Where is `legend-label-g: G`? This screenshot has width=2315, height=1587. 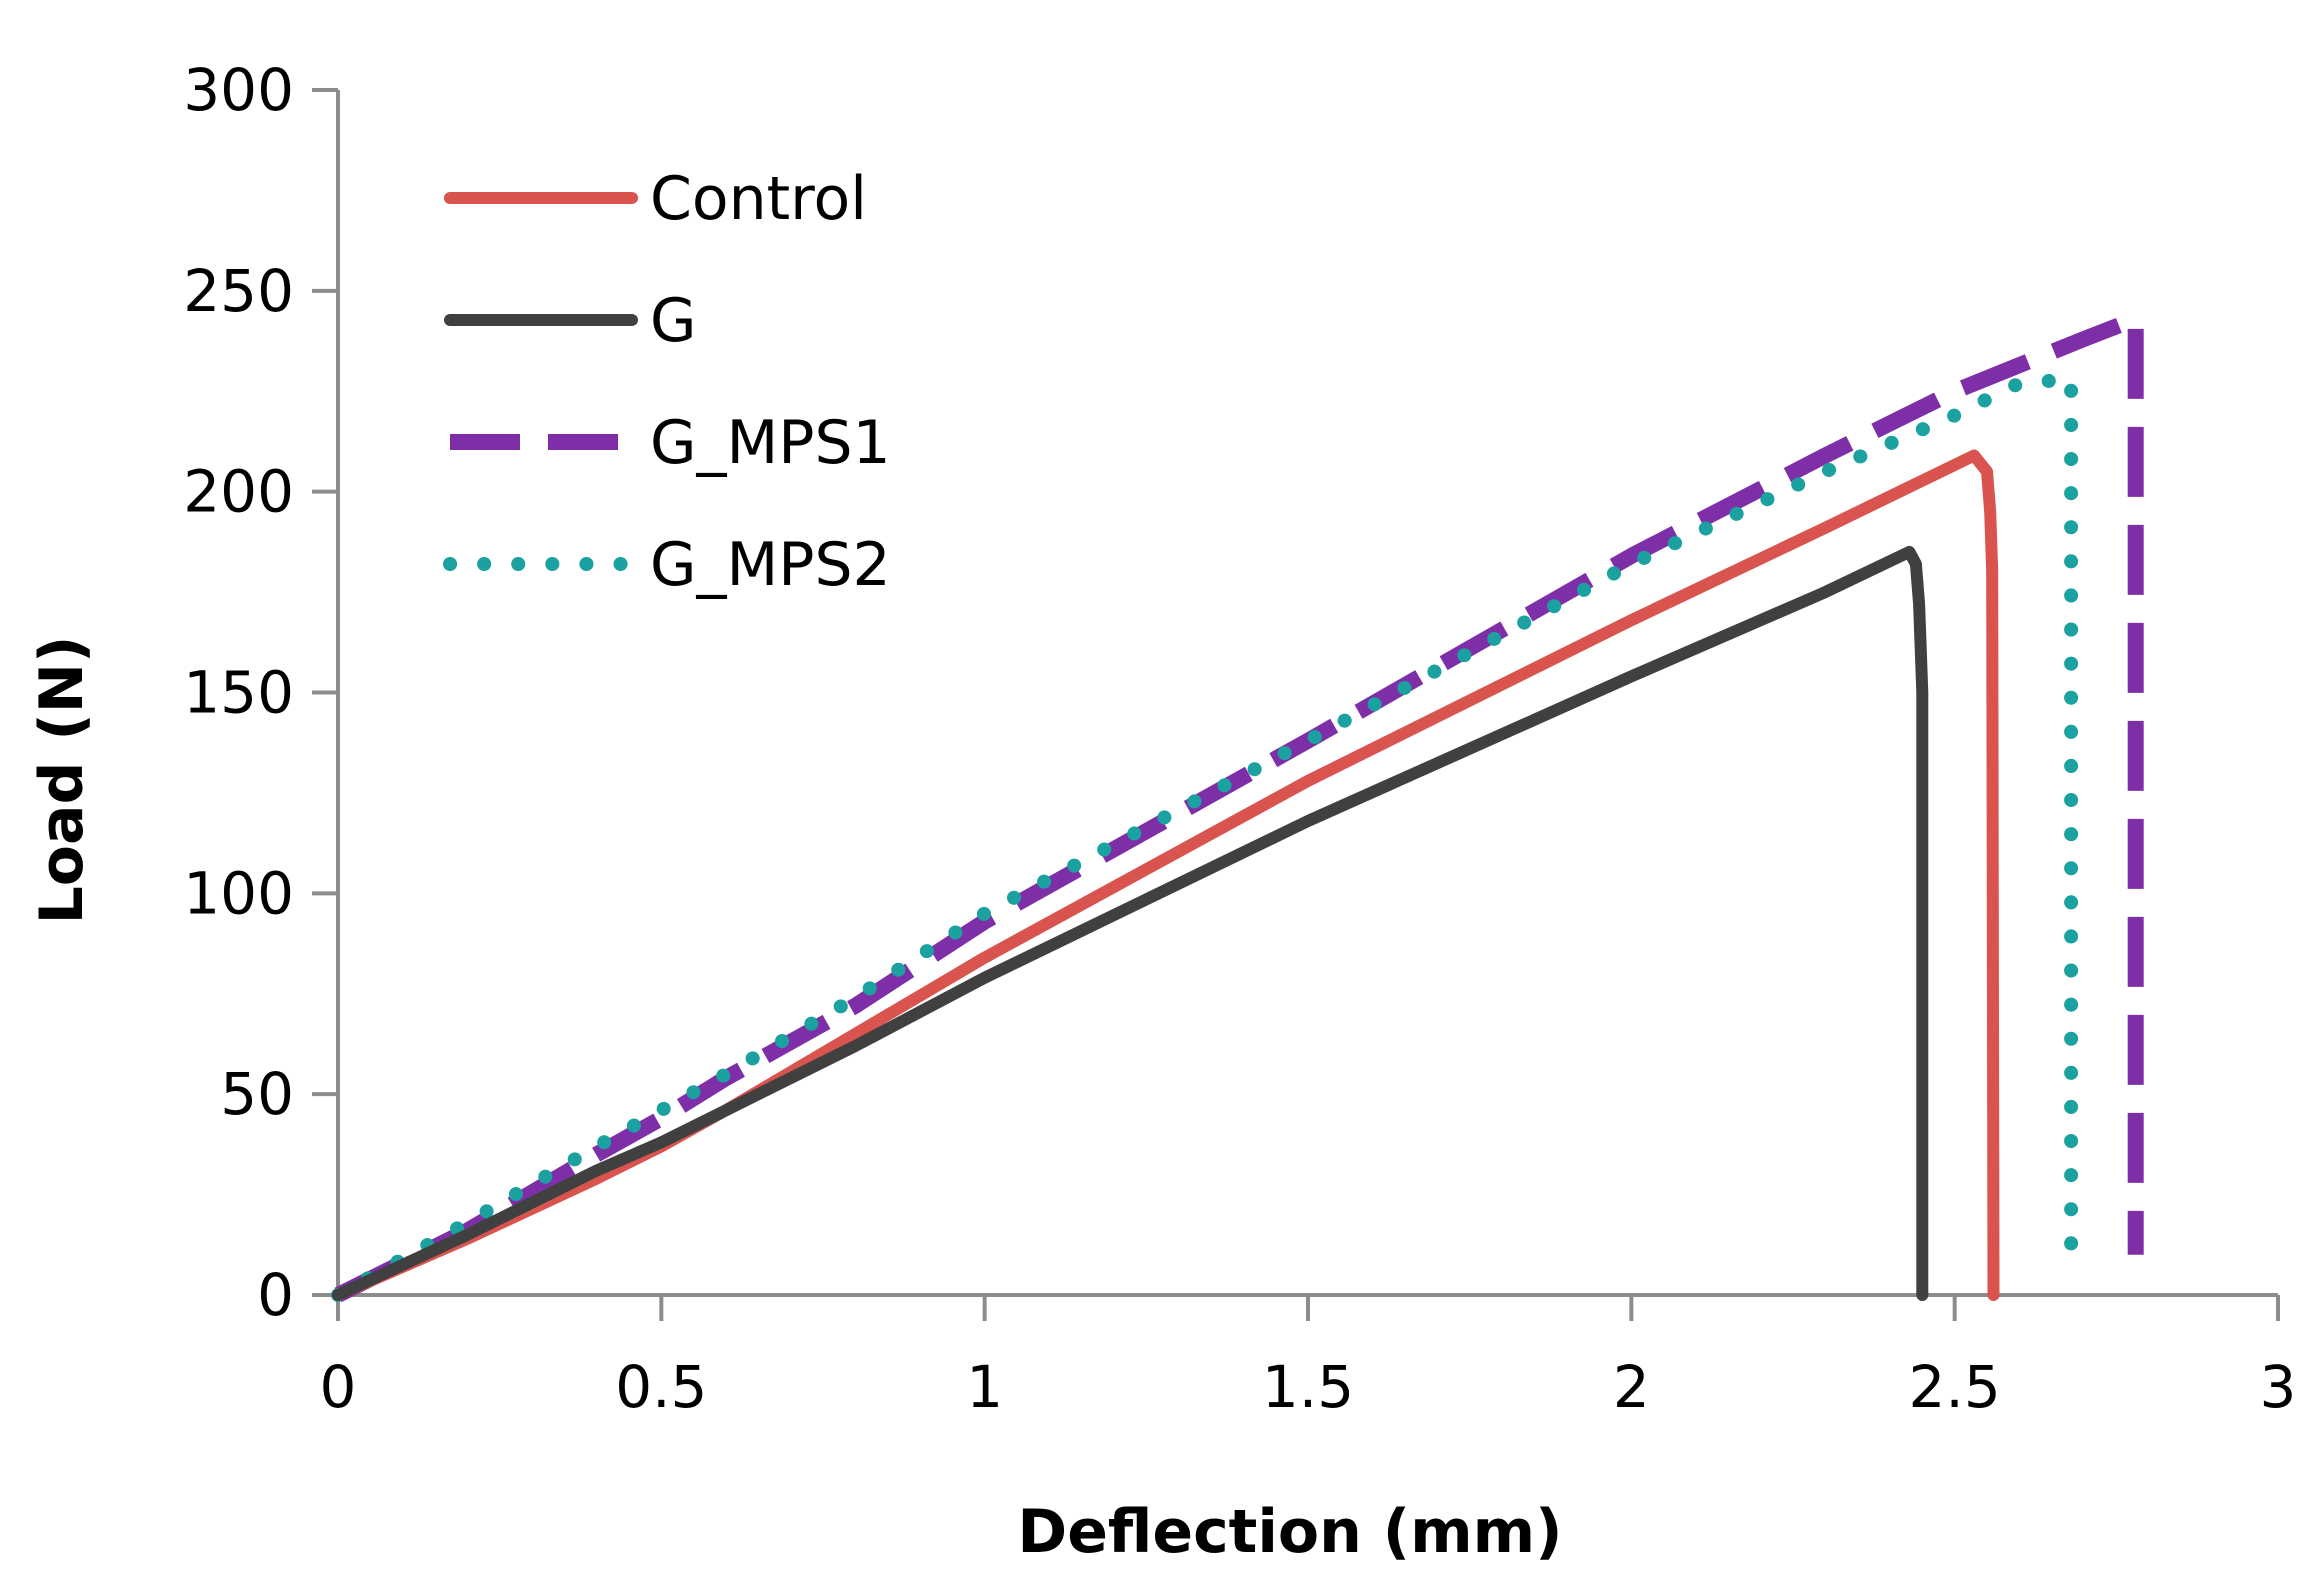 legend-label-g: G is located at coordinates (673, 321).